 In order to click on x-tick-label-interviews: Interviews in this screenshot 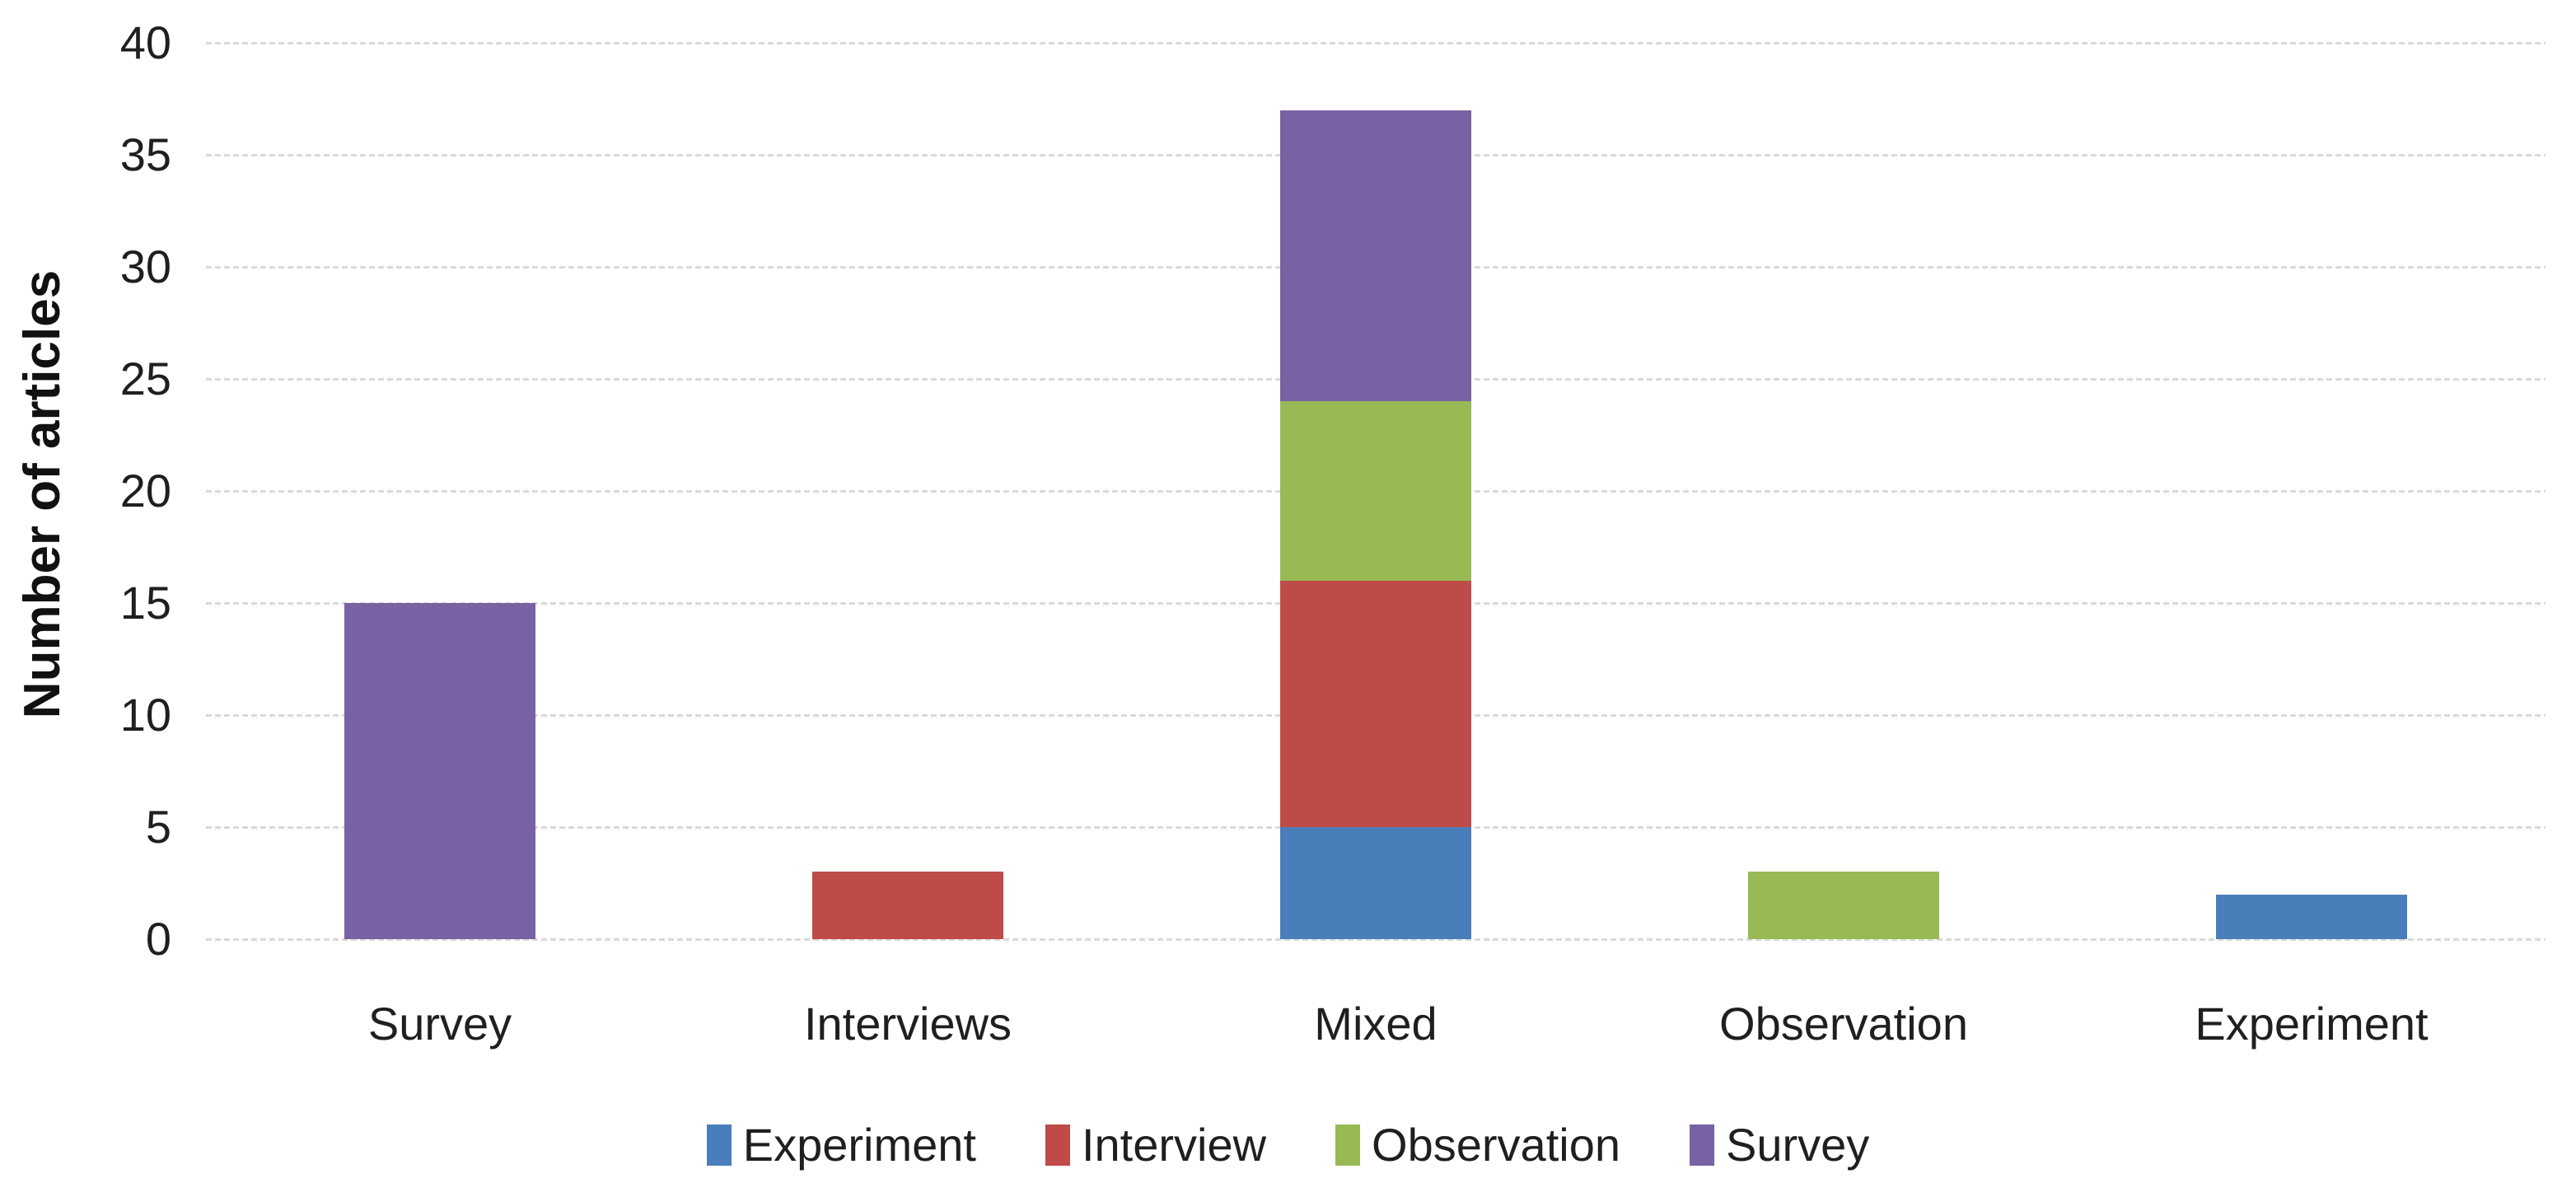, I will do `click(907, 1024)`.